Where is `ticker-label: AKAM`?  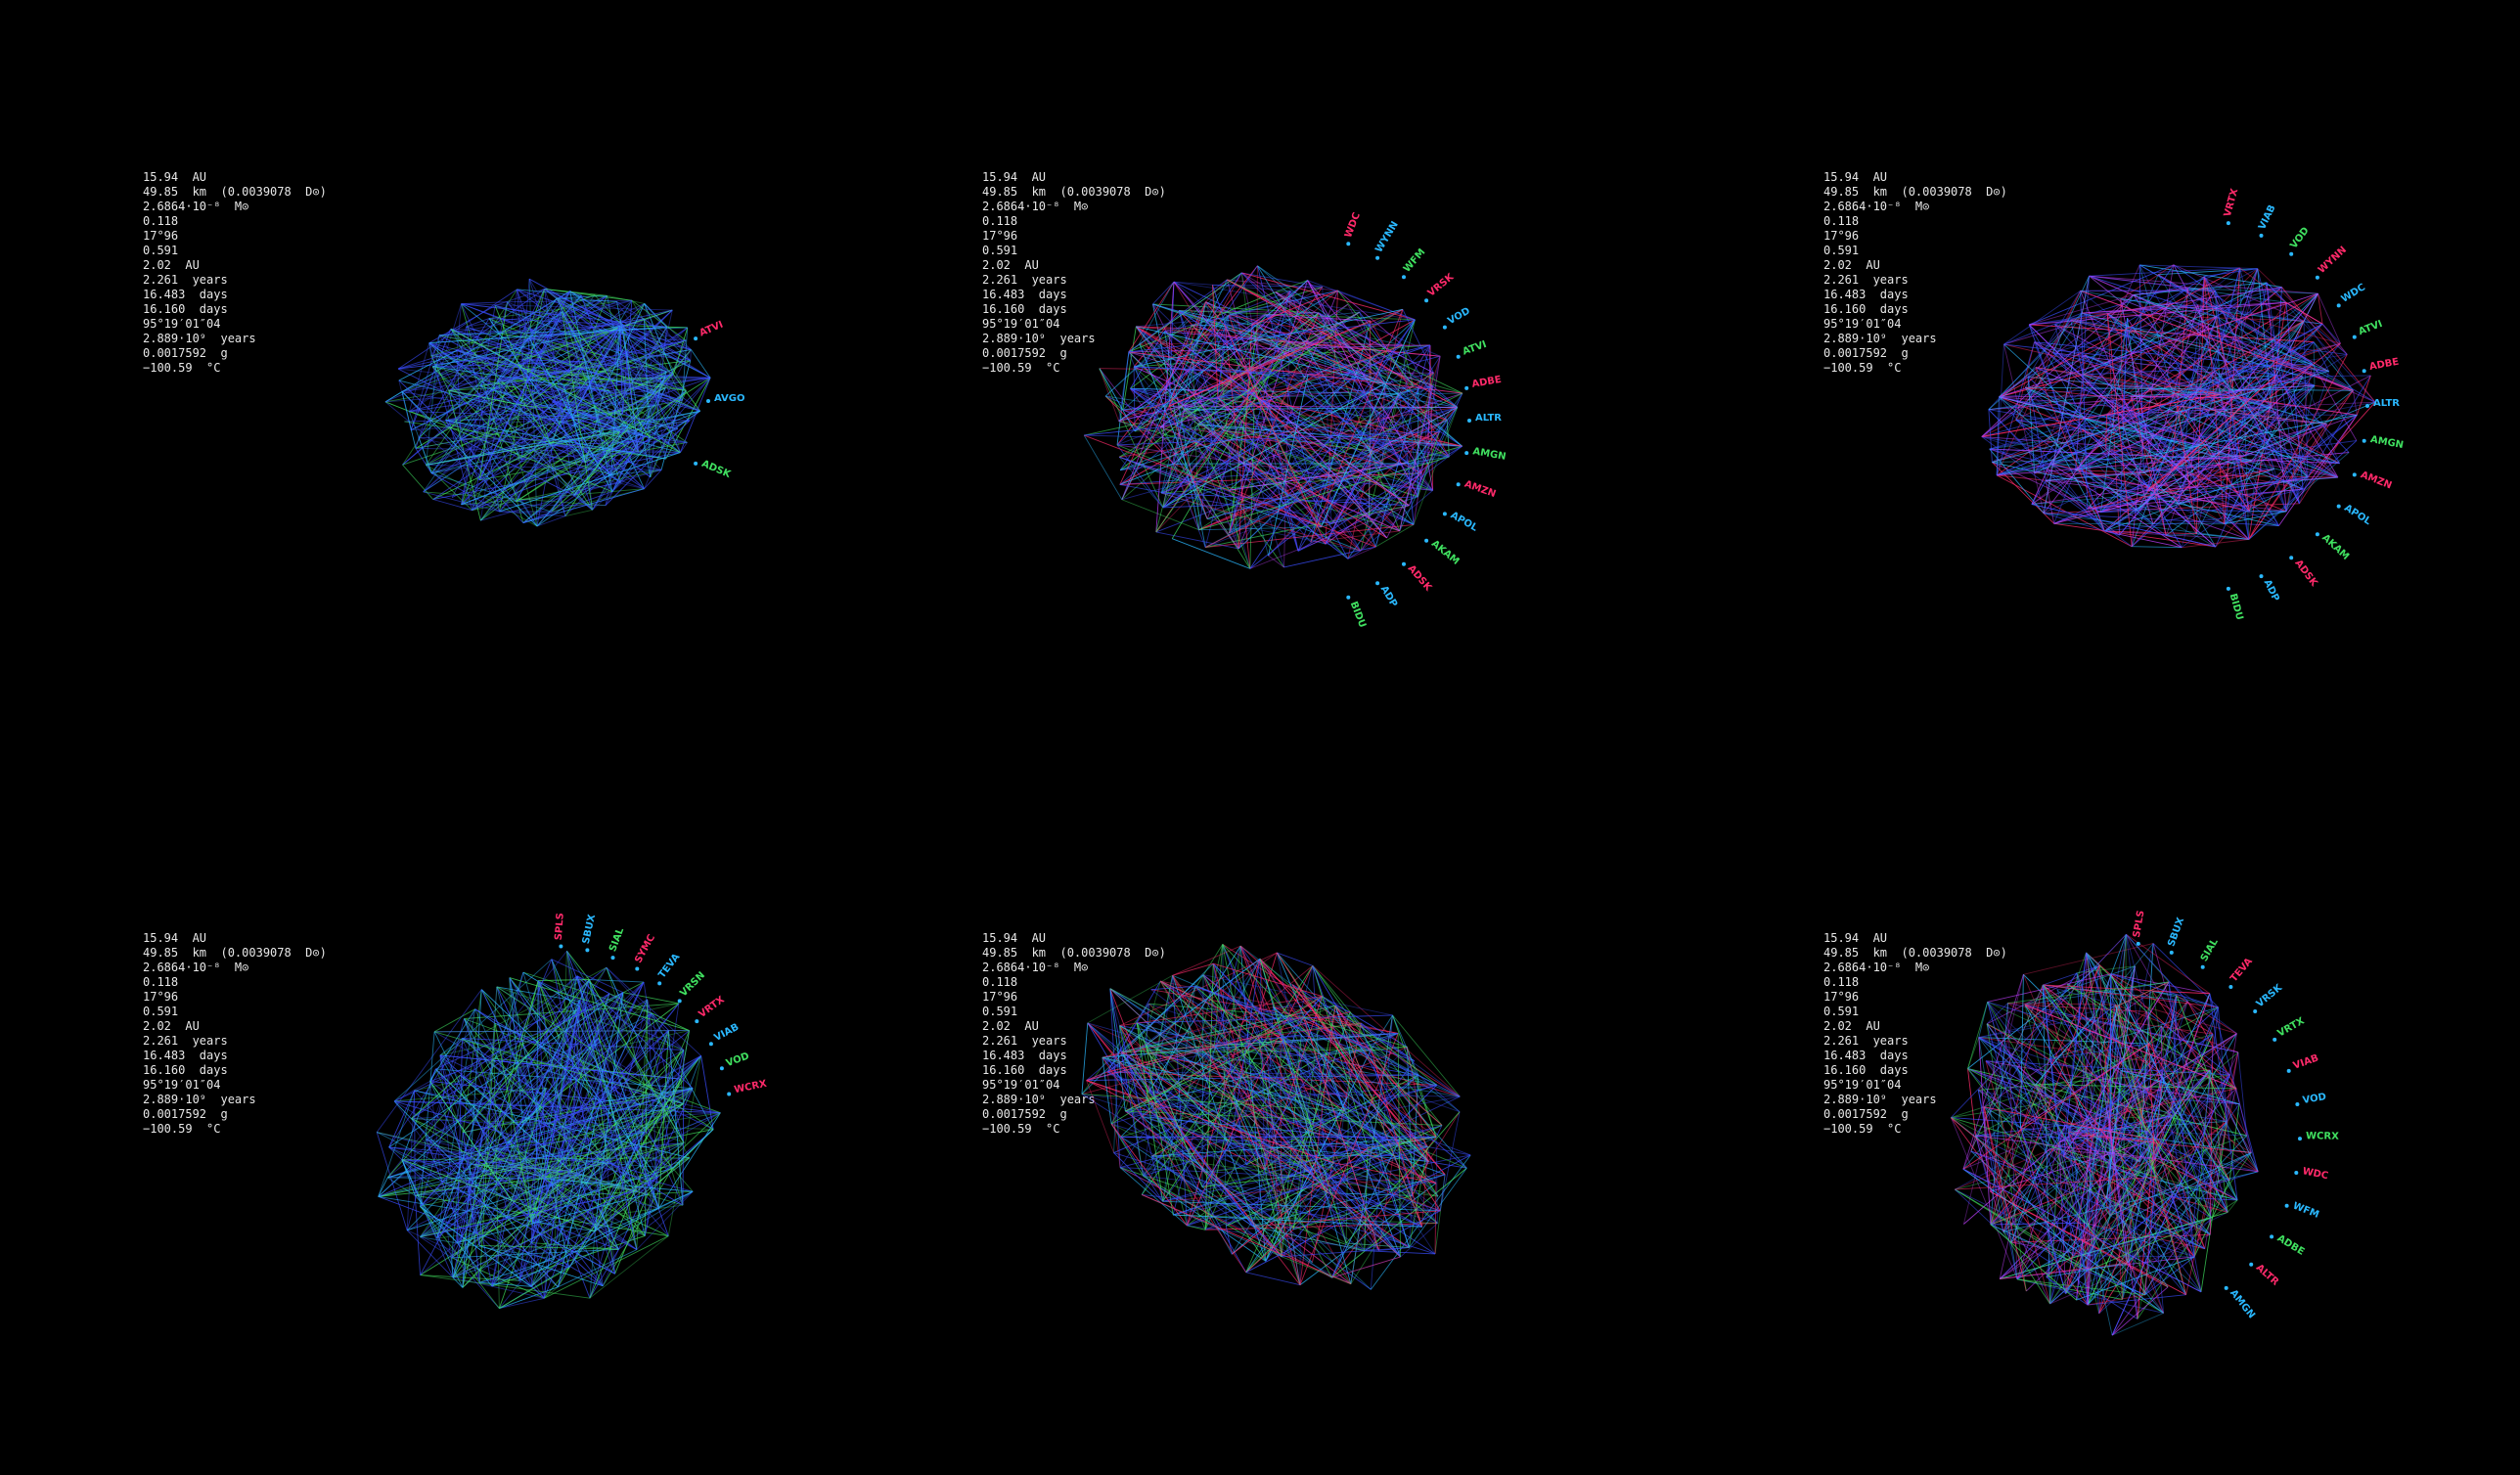 ticker-label: AKAM is located at coordinates (1445, 553).